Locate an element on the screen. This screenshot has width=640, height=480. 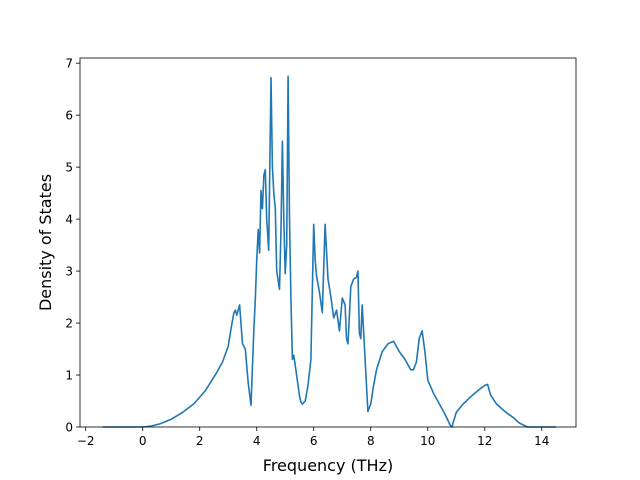
y-tick-label: 0 is located at coordinates (69, 428).